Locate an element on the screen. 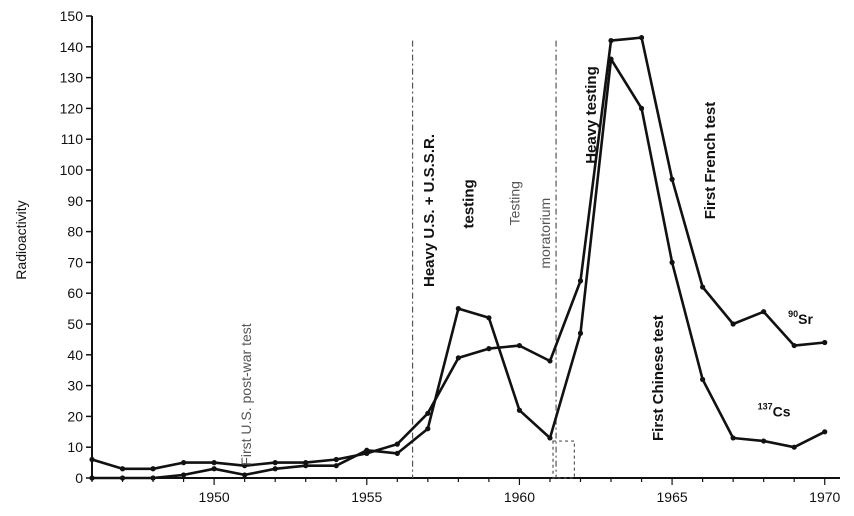 This screenshot has width=854, height=516. y-tick-label: 50 is located at coordinates (75, 324).